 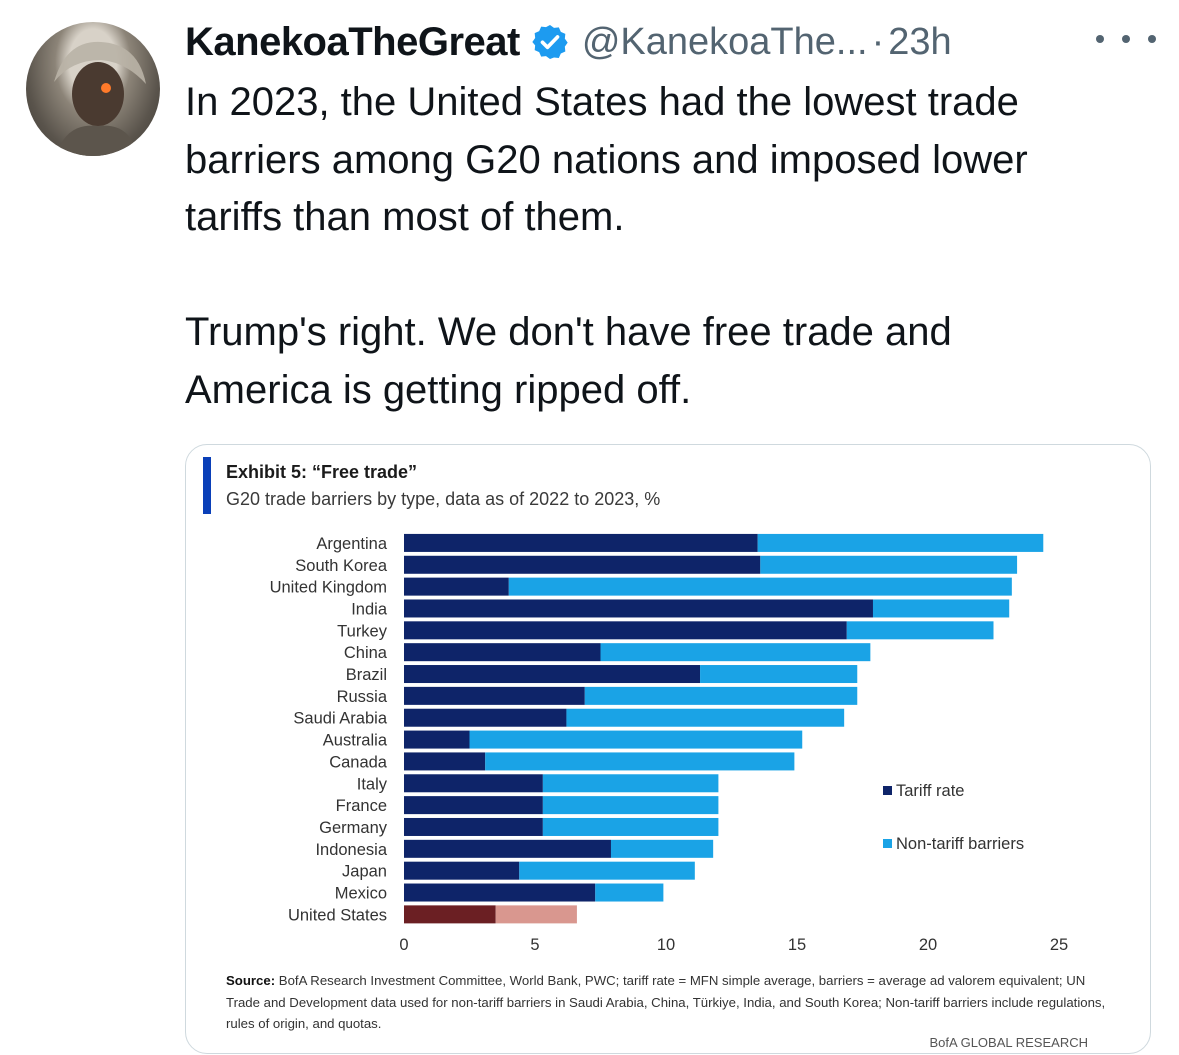 I want to click on category-label: Canada, so click(x=358, y=762).